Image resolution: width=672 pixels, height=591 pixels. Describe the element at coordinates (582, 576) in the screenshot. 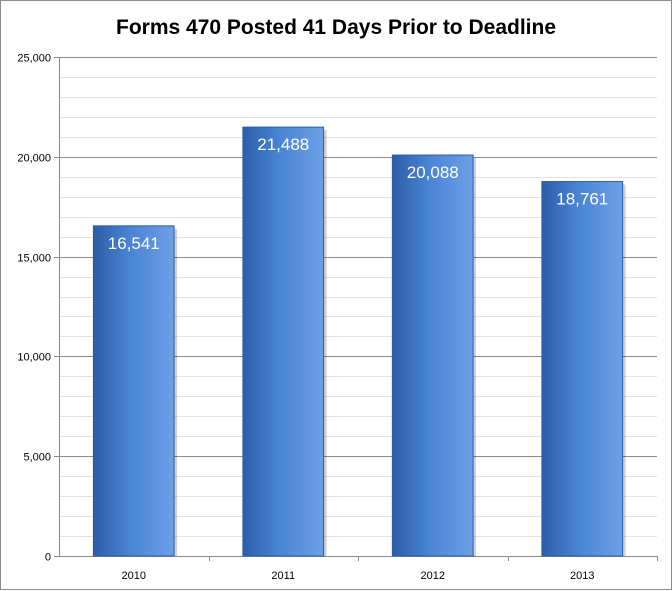

I see `x-tick-label: 2013` at that location.